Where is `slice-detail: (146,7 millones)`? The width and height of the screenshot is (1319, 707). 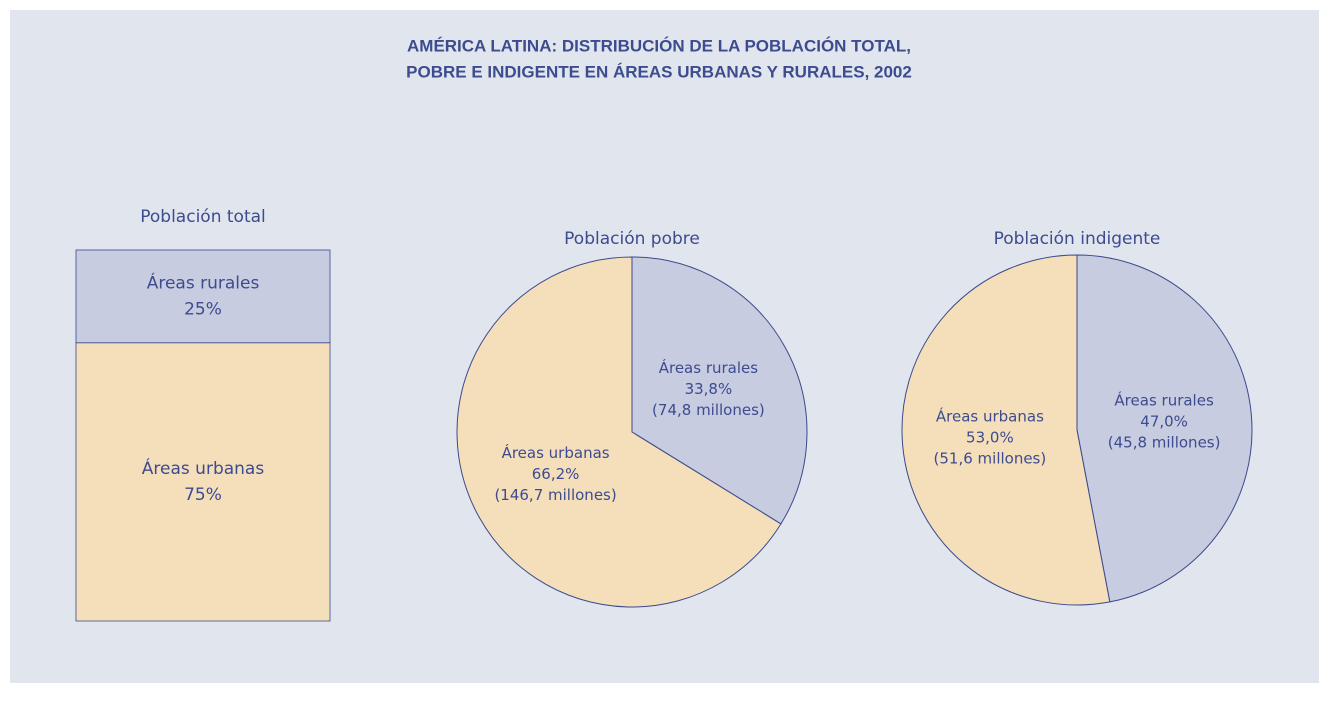 slice-detail: (146,7 millones) is located at coordinates (555, 495).